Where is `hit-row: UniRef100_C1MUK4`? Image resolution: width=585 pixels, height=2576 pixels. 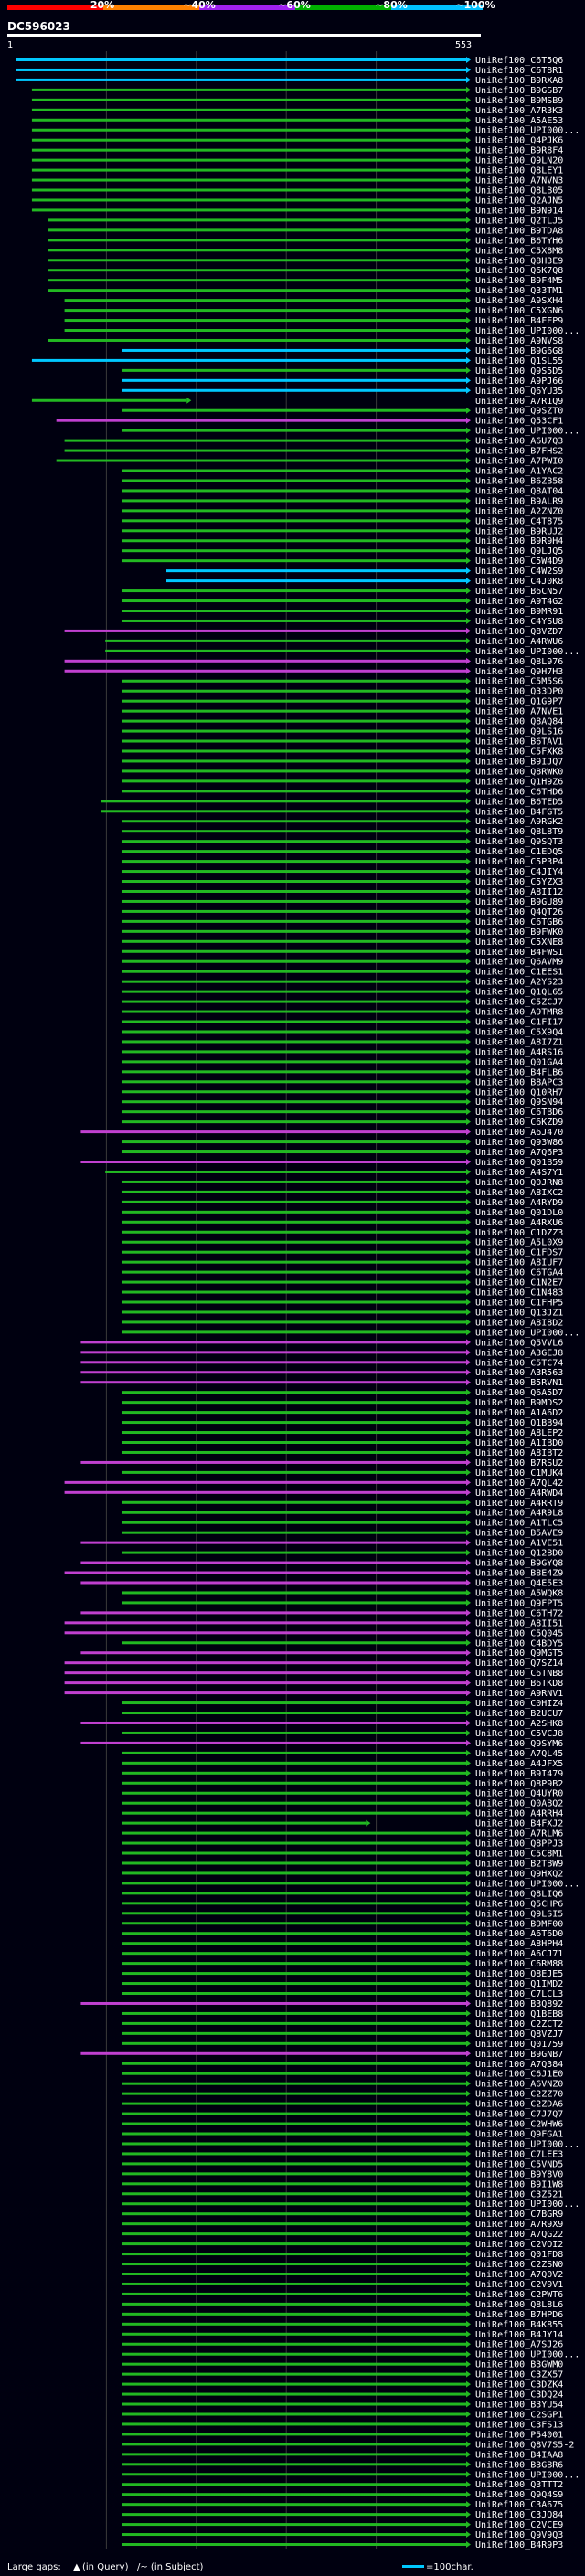
hit-row: UniRef100_C1MUK4 is located at coordinates (342, 1473).